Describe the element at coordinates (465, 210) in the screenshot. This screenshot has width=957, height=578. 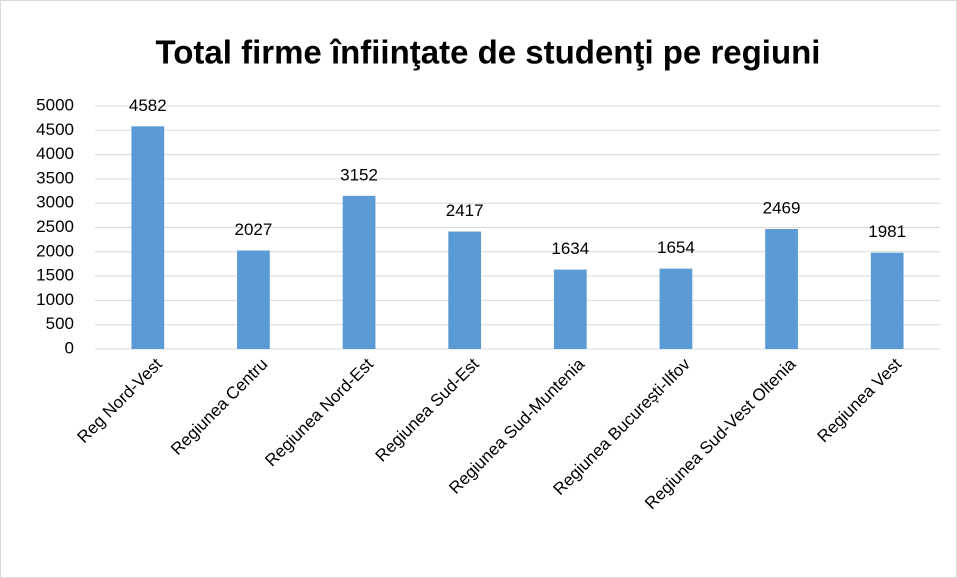
I see `data-label: 2417` at that location.